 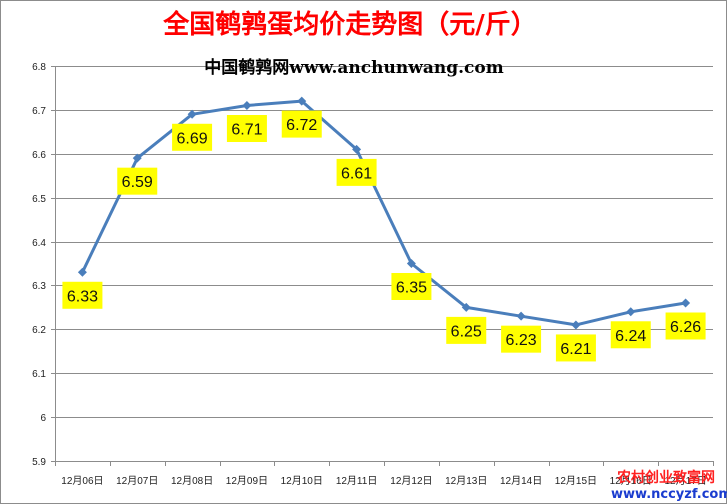 What do you see at coordinates (137, 481) in the screenshot?
I see `x-tick-label: 12月07日` at bounding box center [137, 481].